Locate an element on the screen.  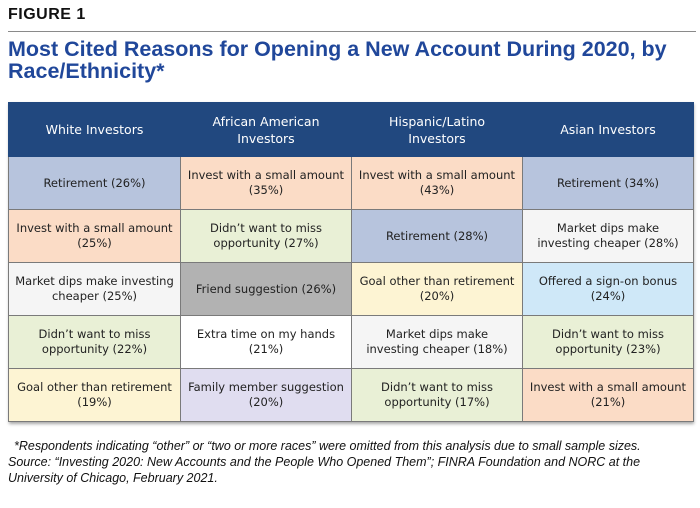
reason-cell: Didn’t want to miss opportunity (22%) is located at coordinates (94, 342).